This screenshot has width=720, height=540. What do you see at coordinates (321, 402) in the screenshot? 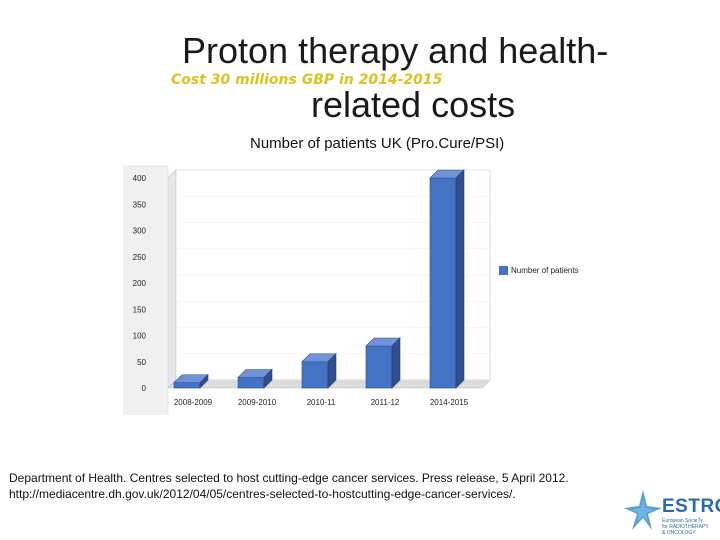
I see `x-tick-label: 2010-11` at bounding box center [321, 402].